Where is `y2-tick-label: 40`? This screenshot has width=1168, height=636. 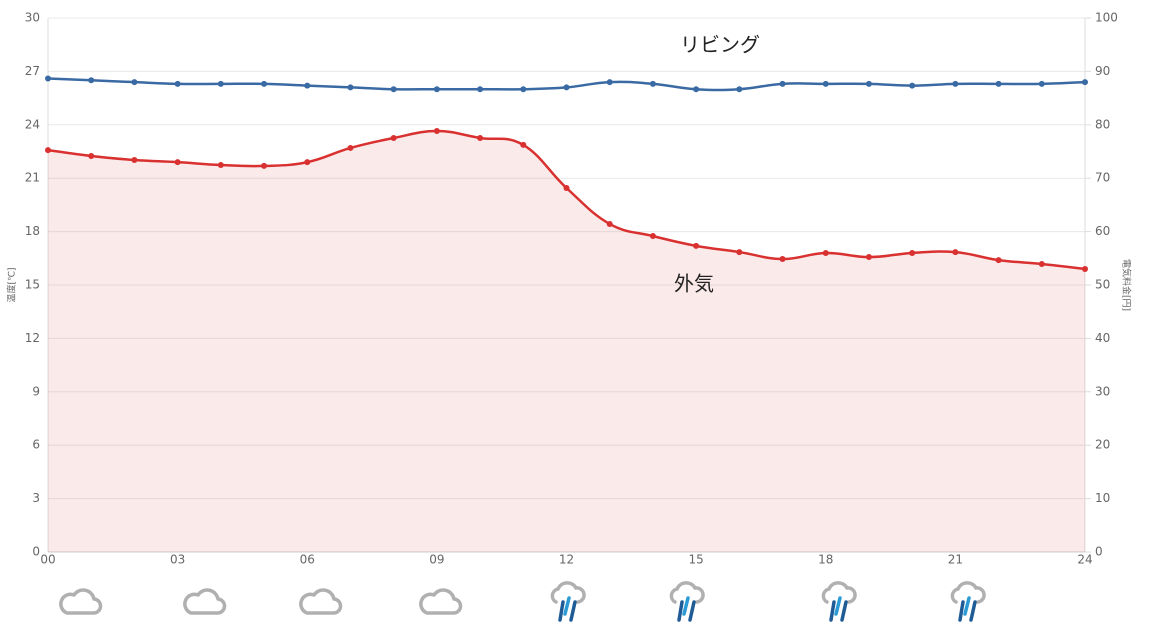
y2-tick-label: 40 is located at coordinates (1102, 338).